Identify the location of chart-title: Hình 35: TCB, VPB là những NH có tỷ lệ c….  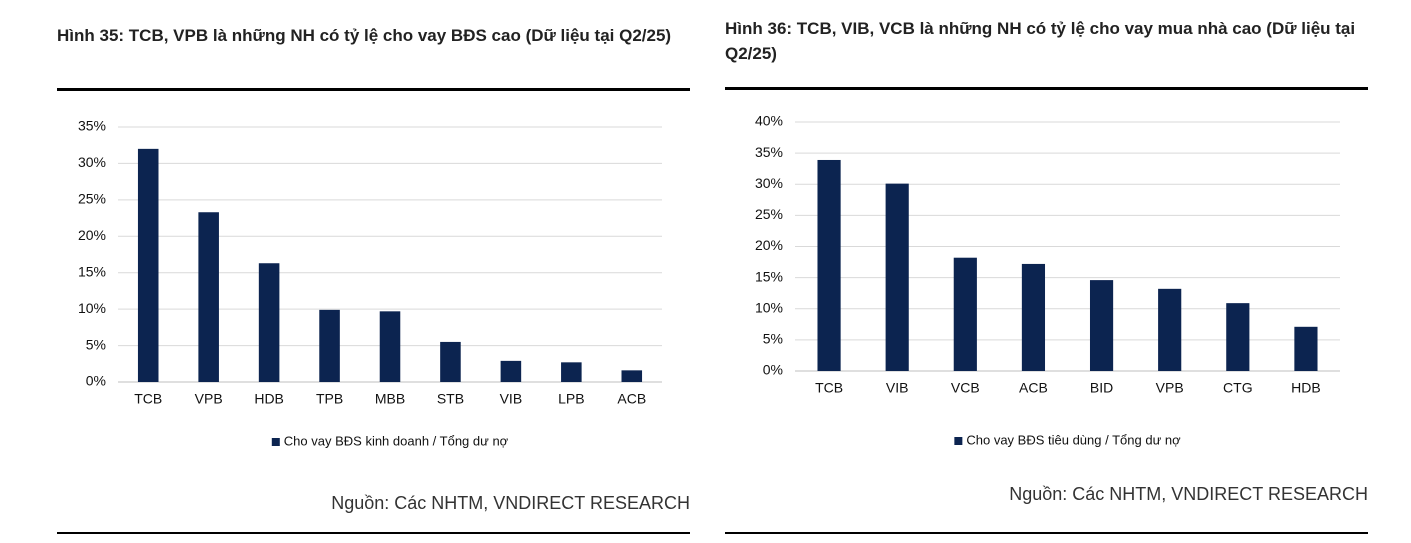
(364, 35).